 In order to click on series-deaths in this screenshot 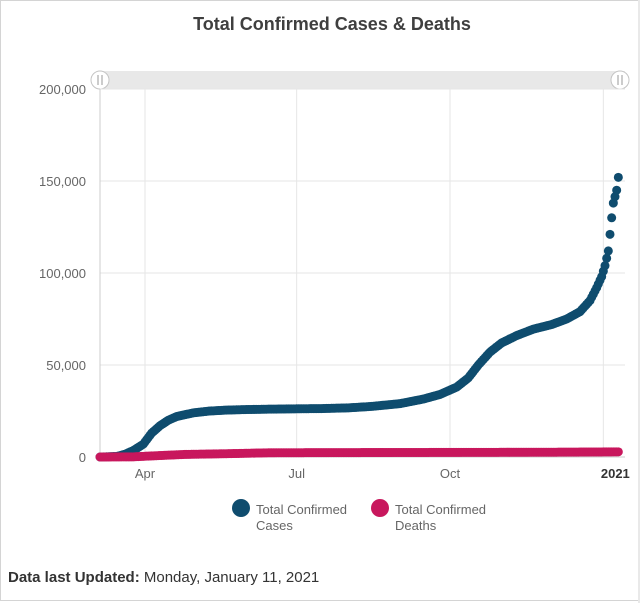, I will do `click(359, 454)`.